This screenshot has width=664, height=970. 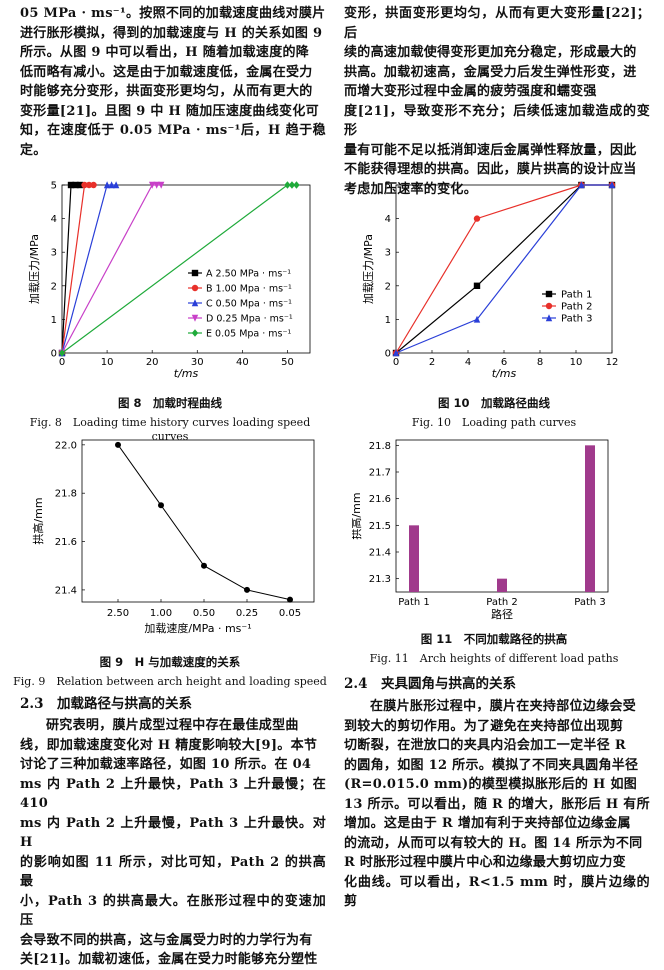 What do you see at coordinates (166, 940) in the screenshot?
I see `text-line: 会导致不同的拱高，这与金属受力时的力学行为有` at bounding box center [166, 940].